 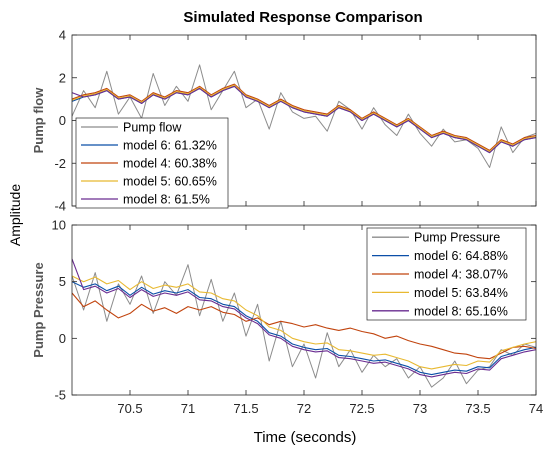 What do you see at coordinates (170, 182) in the screenshot?
I see `legend-label-model-5-60-65: model 5: 60.65%` at bounding box center [170, 182].